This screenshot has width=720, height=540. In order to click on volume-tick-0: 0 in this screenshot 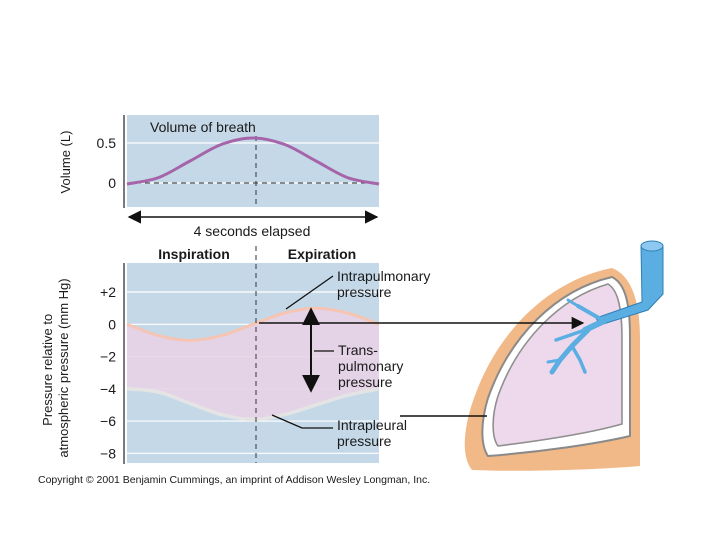, I will do `click(112, 183)`.